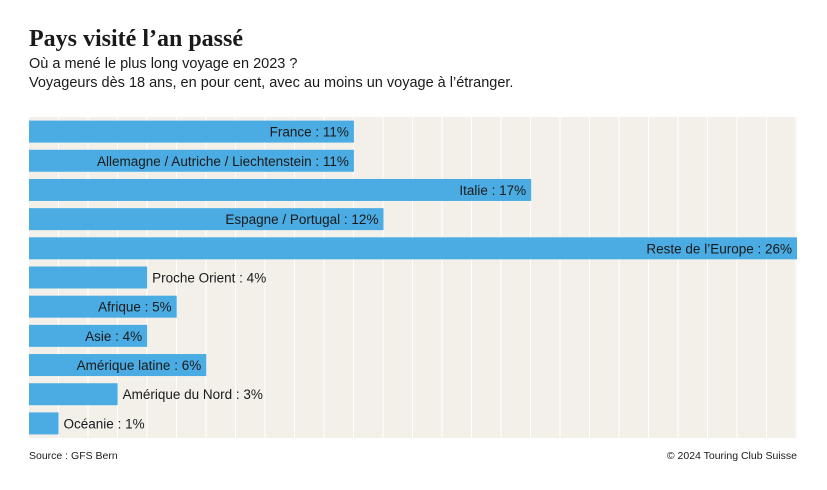  What do you see at coordinates (139, 365) in the screenshot?
I see `data-label: Amérique latine : 6%` at bounding box center [139, 365].